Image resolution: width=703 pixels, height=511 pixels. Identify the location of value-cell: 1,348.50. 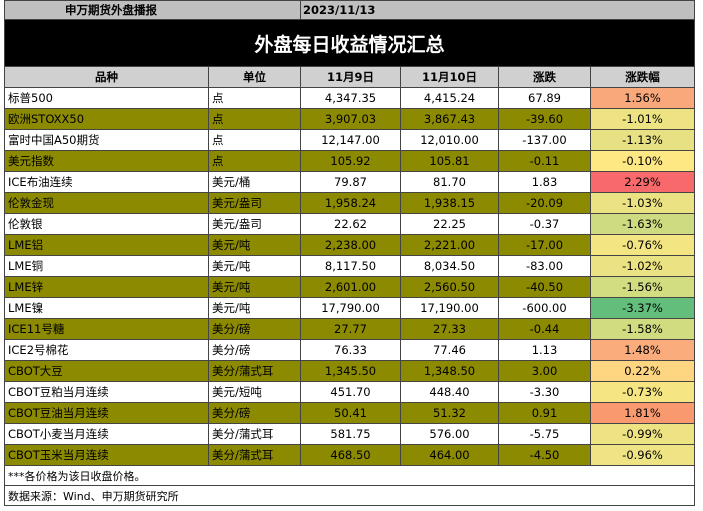
(449, 371).